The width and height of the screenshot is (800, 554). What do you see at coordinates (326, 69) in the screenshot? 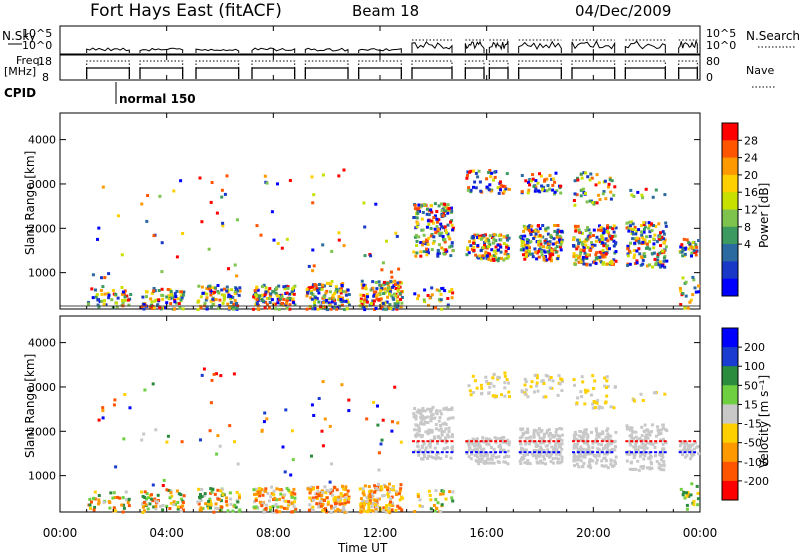
I see `nave-trace` at bounding box center [326, 69].